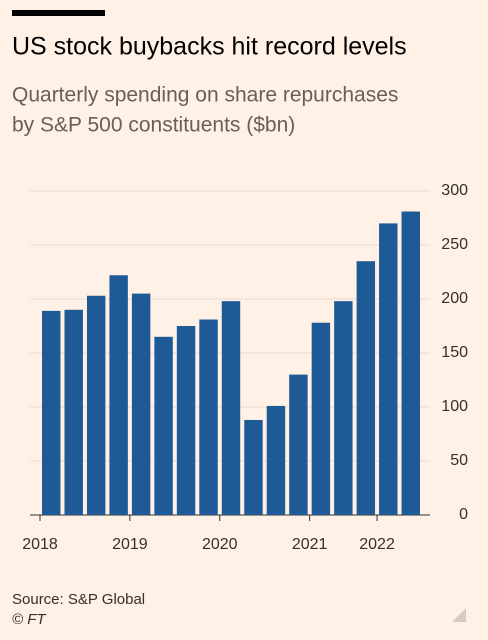 The width and height of the screenshot is (488, 640). I want to click on y-tick-label: 200, so click(454, 298).